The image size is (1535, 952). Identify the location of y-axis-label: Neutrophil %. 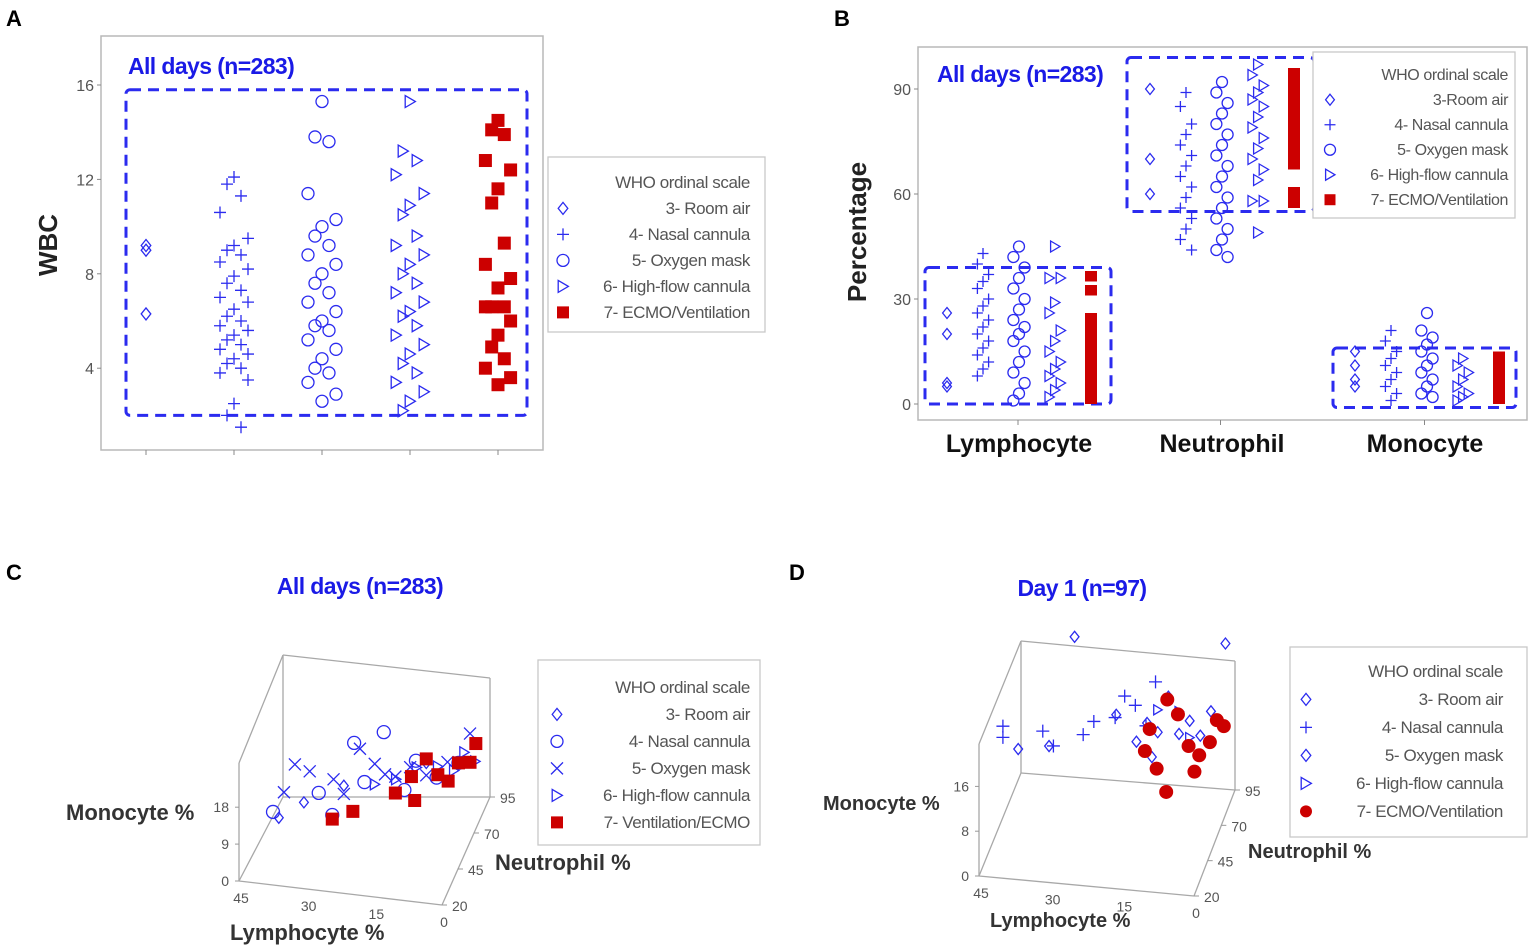
(1310, 852).